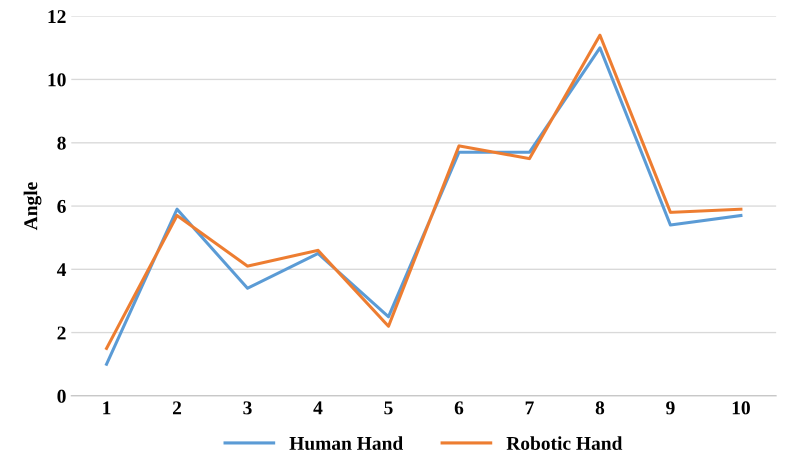  What do you see at coordinates (57, 79) in the screenshot?
I see `y-tick-label: 10` at bounding box center [57, 79].